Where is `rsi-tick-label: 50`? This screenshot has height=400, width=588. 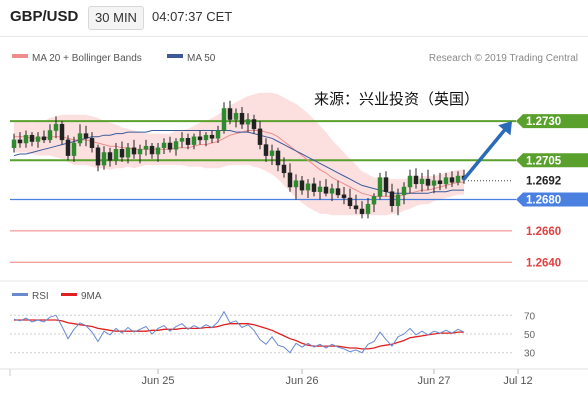
rsi-tick-label: 50 is located at coordinates (530, 335).